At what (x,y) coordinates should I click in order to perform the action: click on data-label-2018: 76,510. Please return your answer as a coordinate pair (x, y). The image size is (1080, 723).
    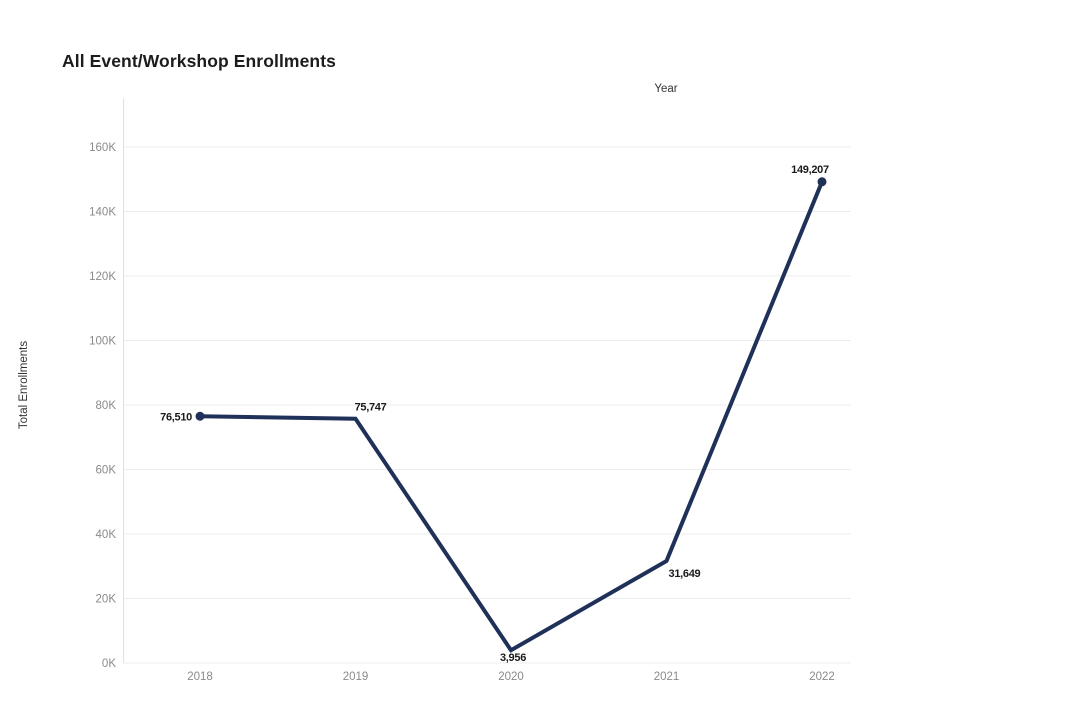
    Looking at the image, I should click on (176, 417).